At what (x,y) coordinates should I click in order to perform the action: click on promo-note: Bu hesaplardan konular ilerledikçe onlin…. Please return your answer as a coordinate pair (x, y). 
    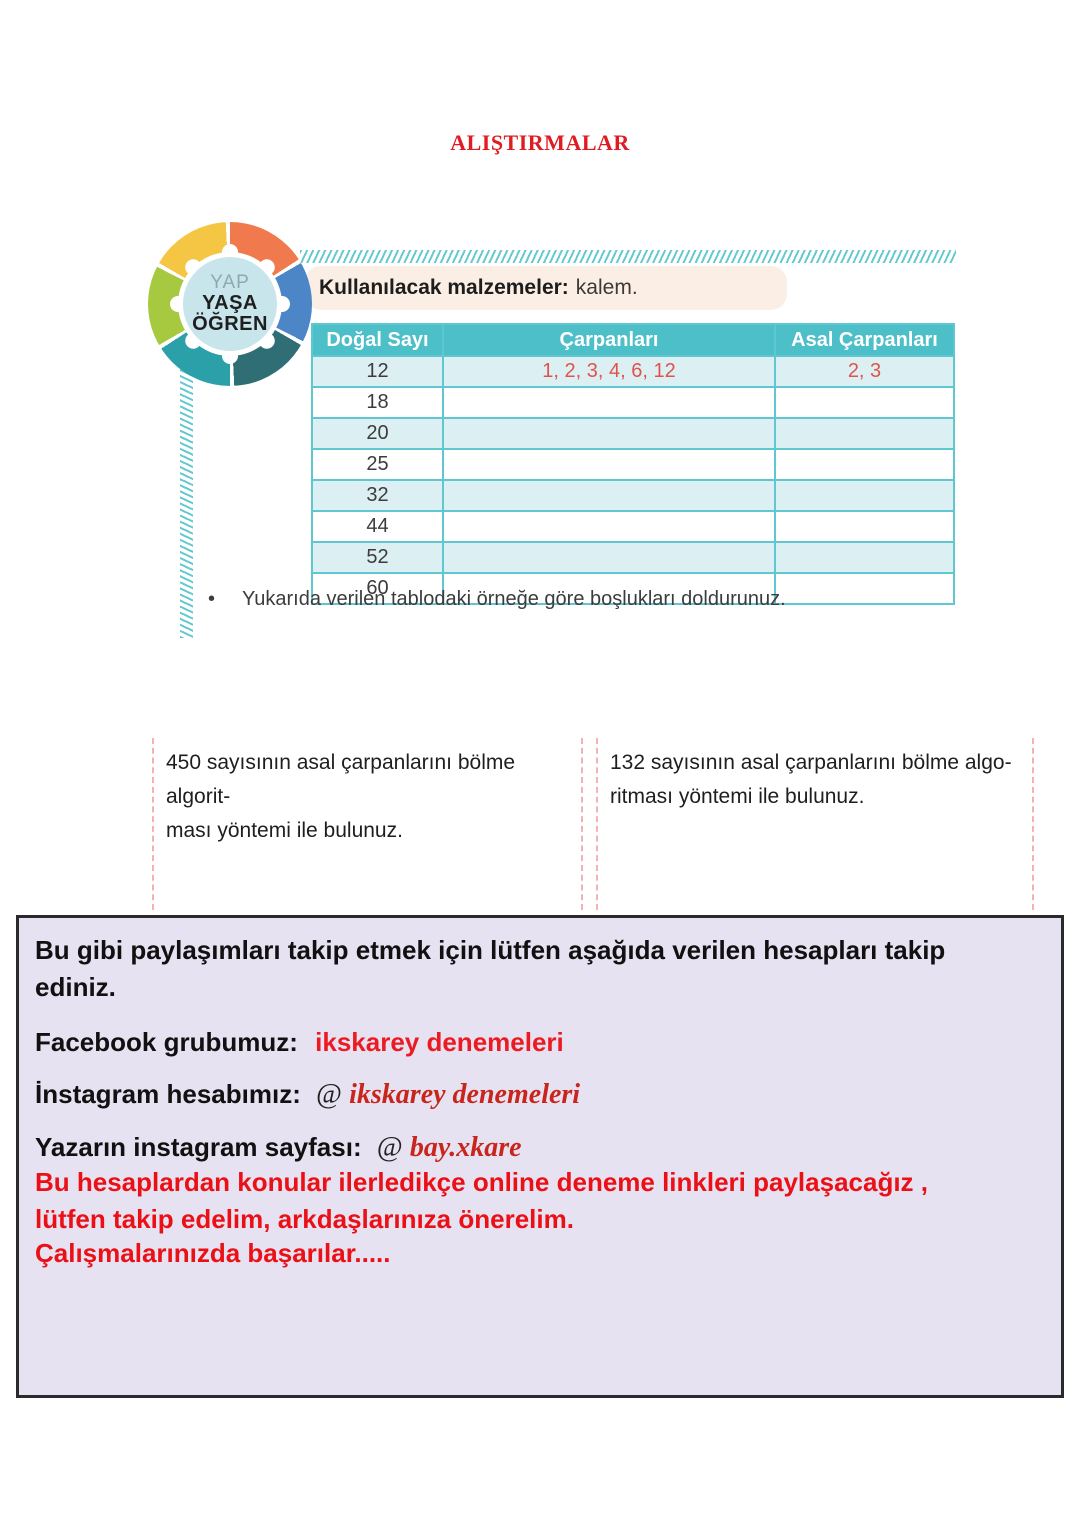
    Looking at the image, I should click on (482, 1200).